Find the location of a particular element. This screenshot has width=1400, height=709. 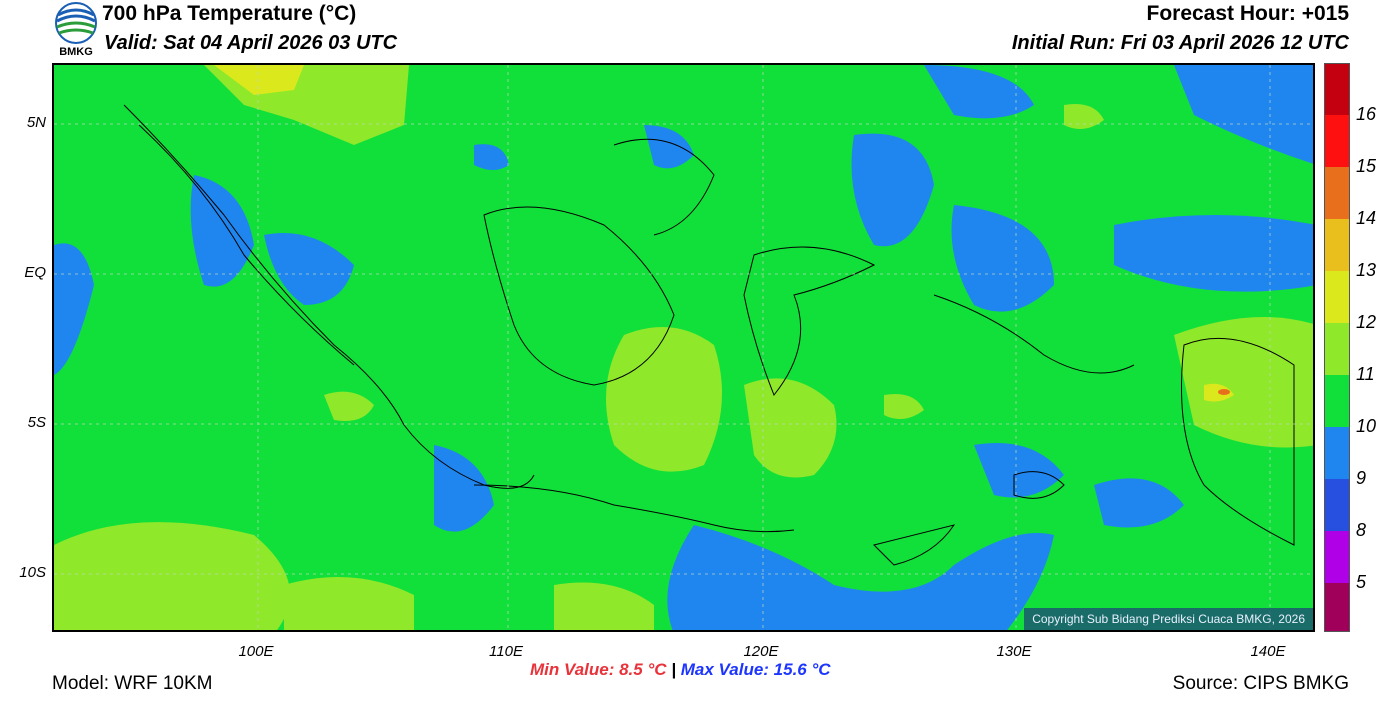

lon-label-130e: 130E is located at coordinates (1014, 651).